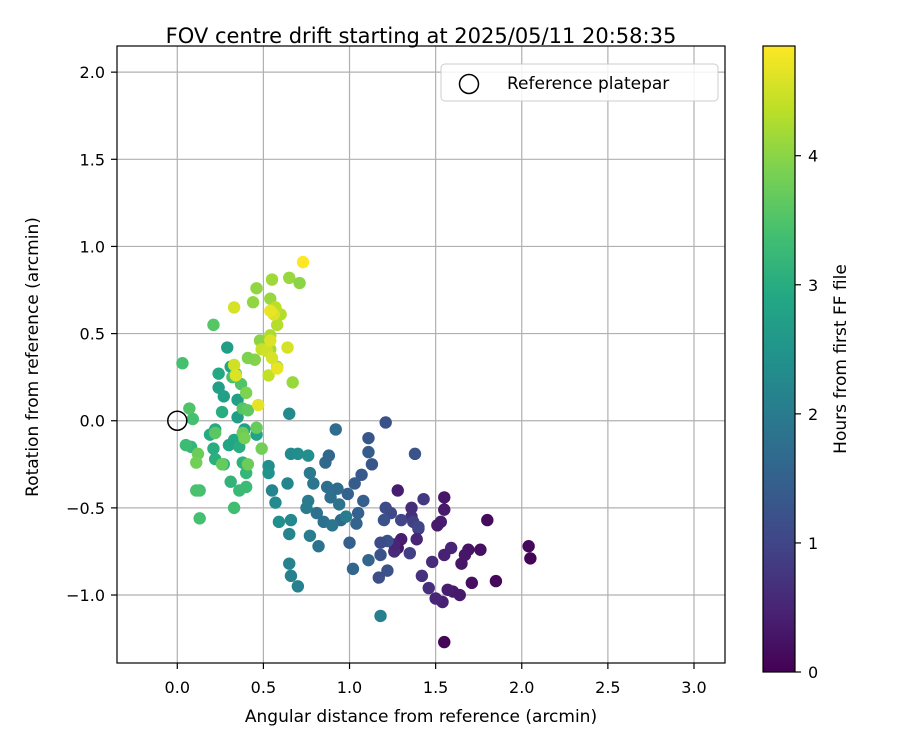 This screenshot has height=750, width=900. Describe the element at coordinates (349, 687) in the screenshot. I see `x-tick-label: 1.0` at that location.